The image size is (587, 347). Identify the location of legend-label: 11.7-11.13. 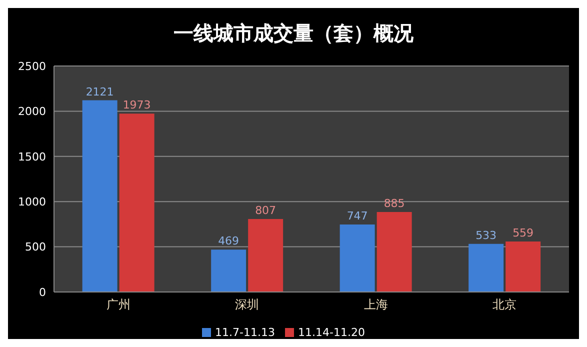
(245, 332).